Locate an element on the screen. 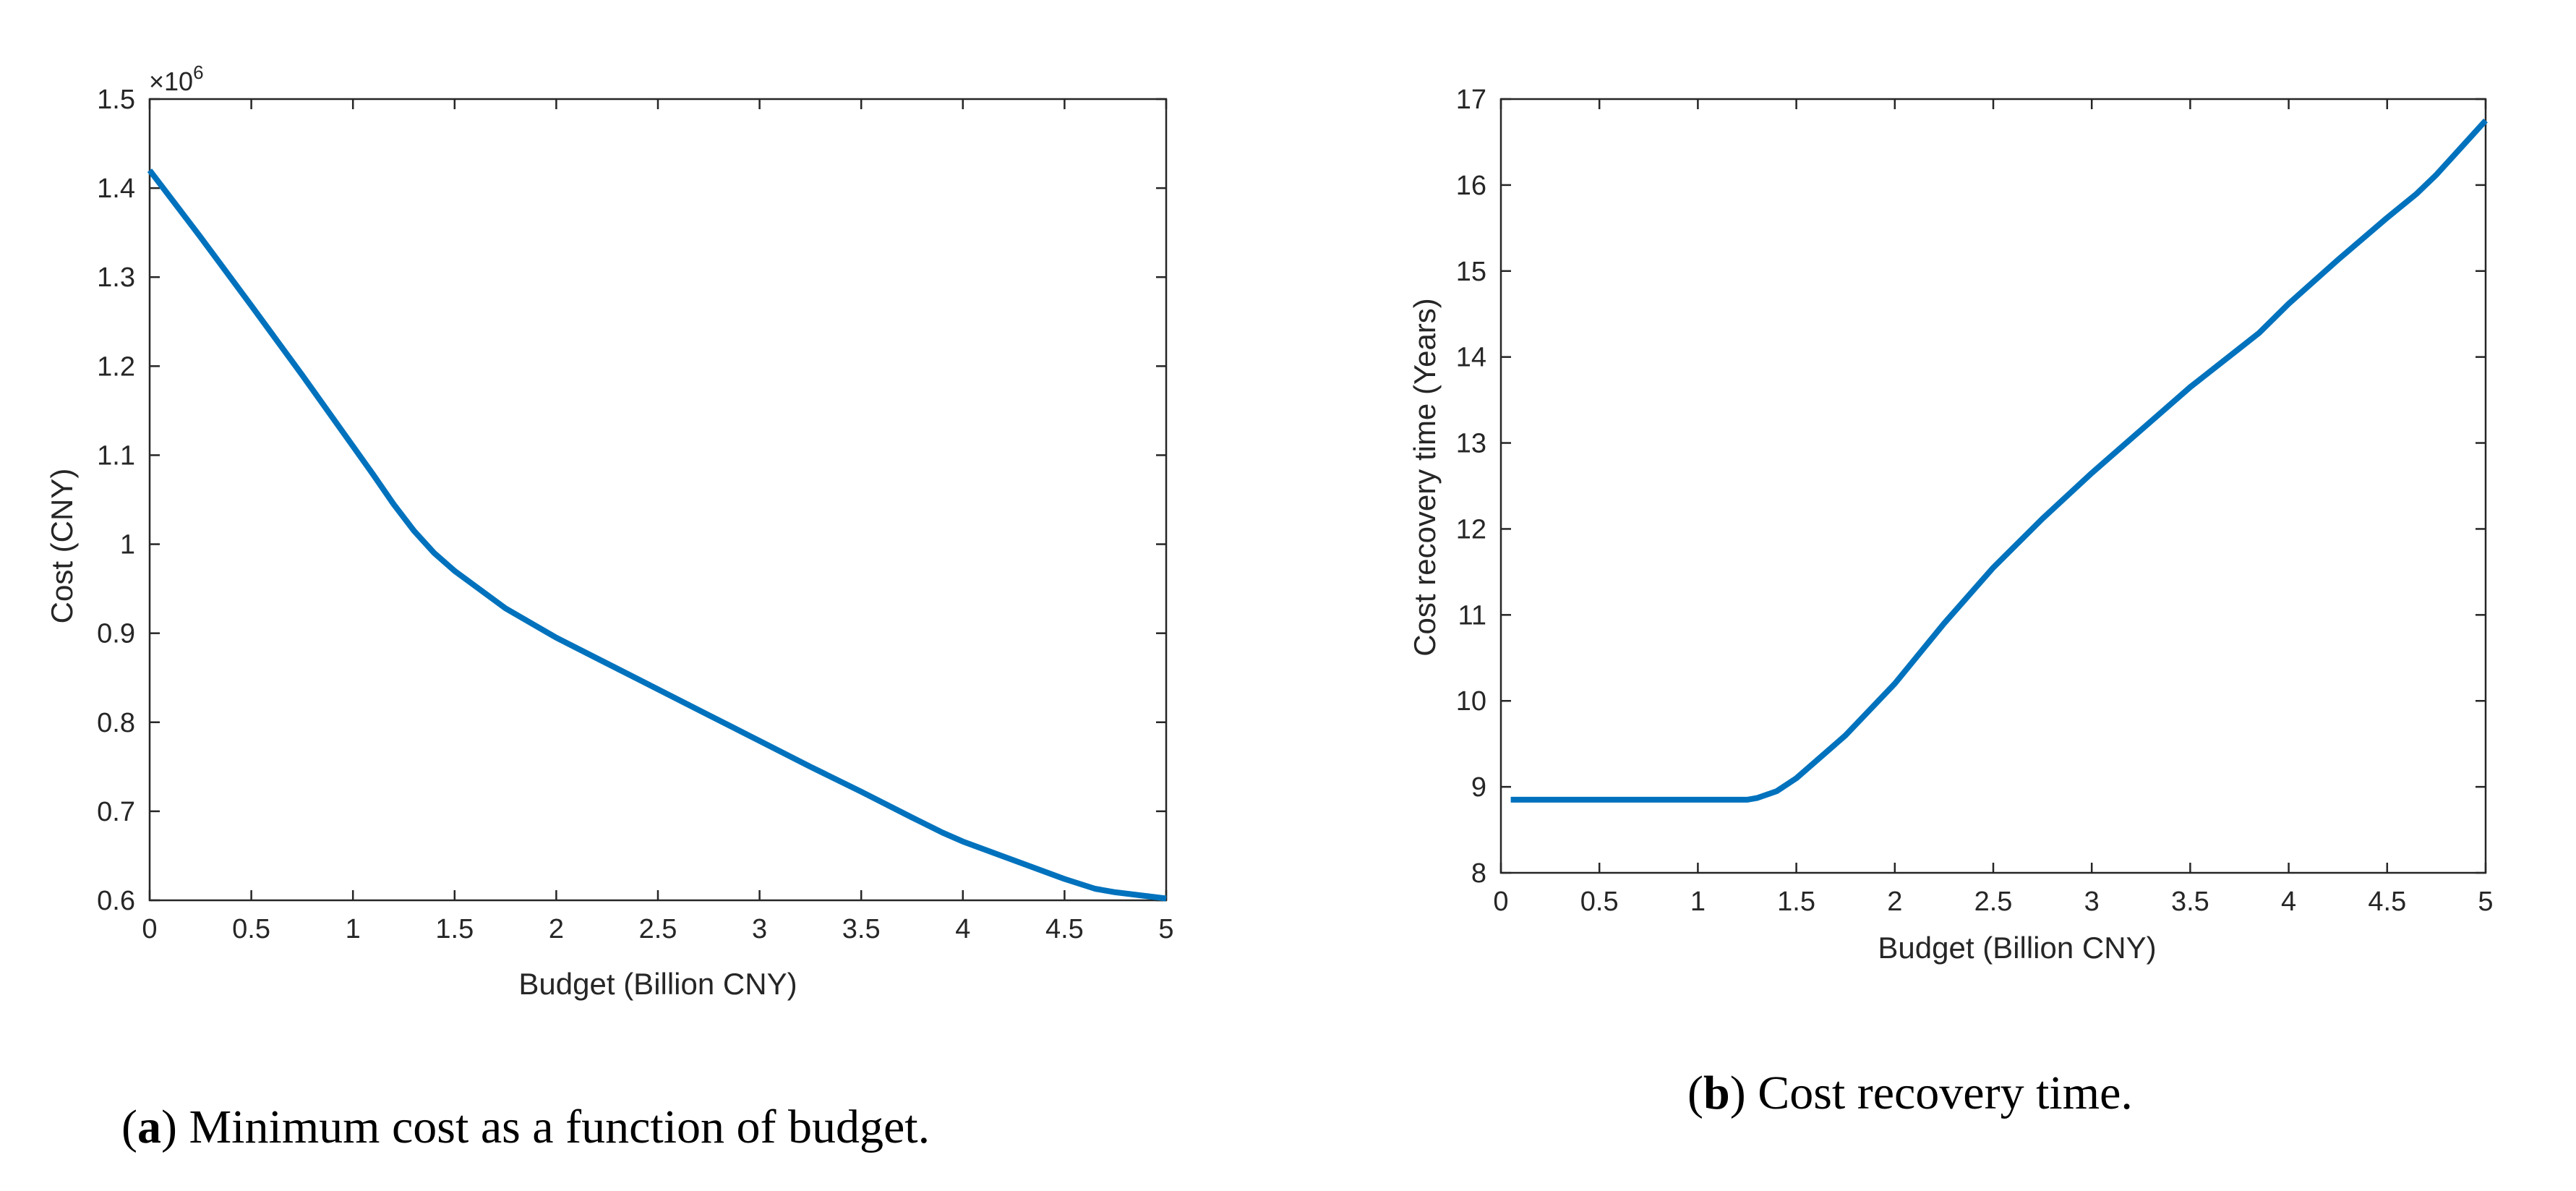  panel-b-y-tick-label: 11 is located at coordinates (1472, 615).